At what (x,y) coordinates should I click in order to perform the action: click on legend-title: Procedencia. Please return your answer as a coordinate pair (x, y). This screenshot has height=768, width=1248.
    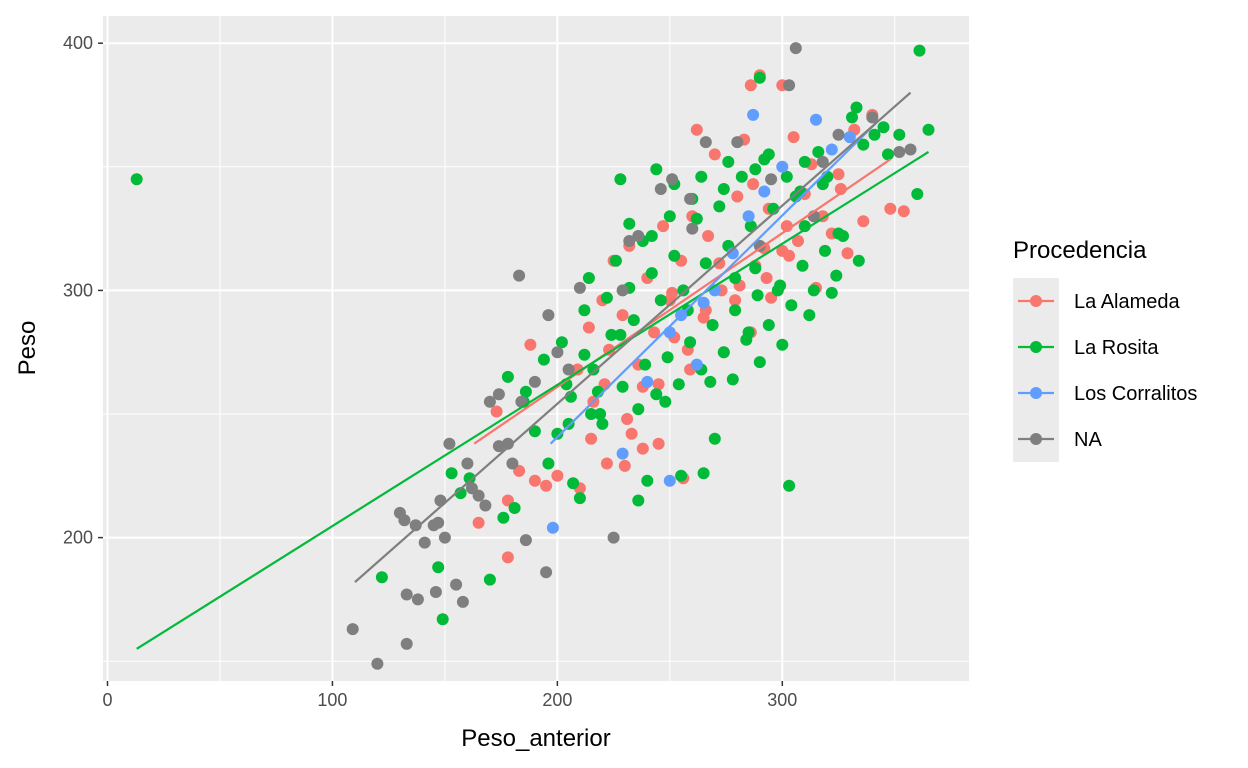
    Looking at the image, I should click on (1080, 250).